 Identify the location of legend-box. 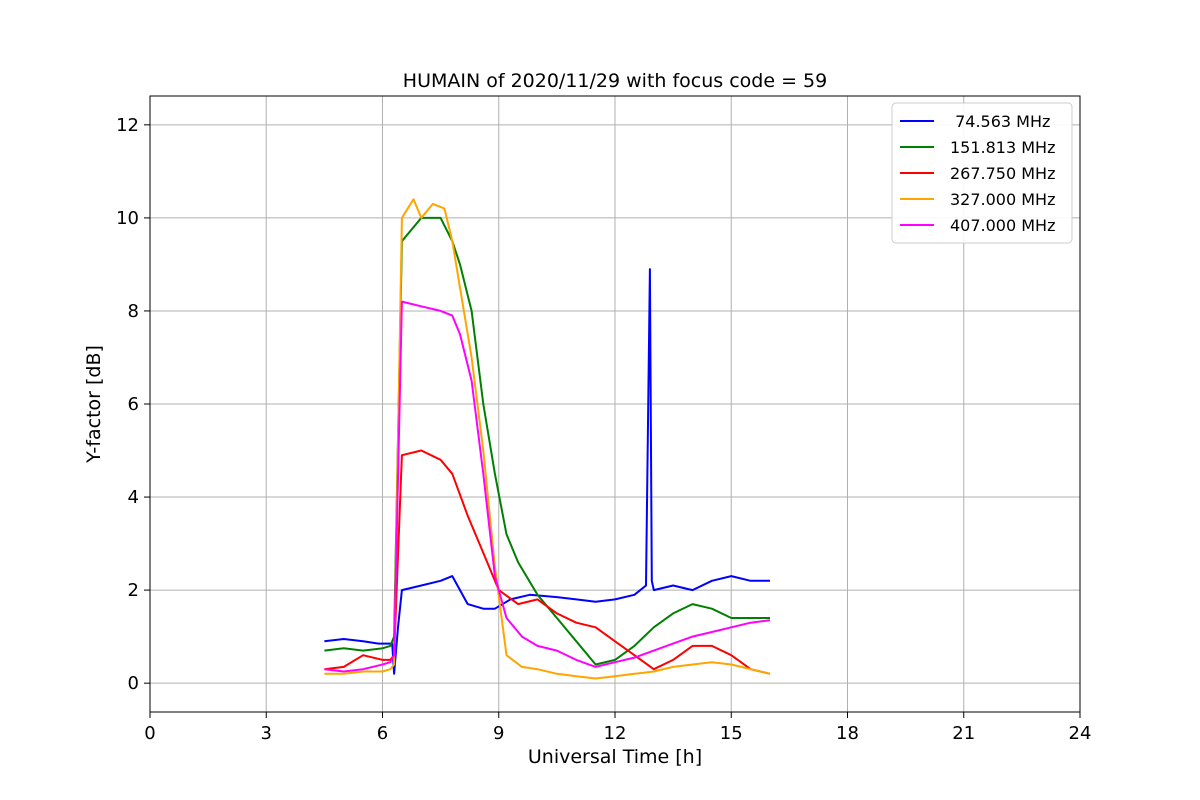
(982, 173).